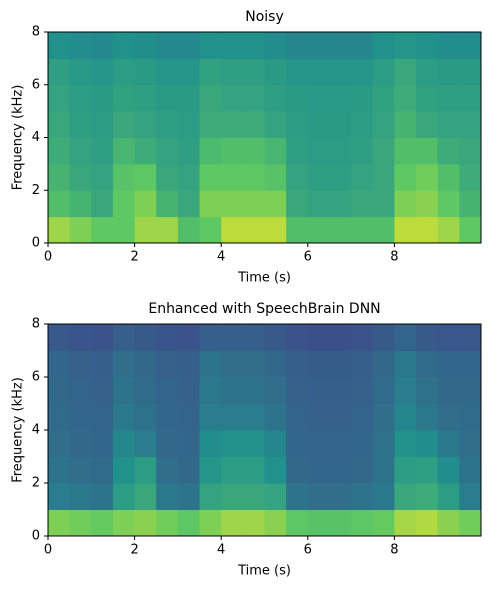 This screenshot has height=590, width=490. I want to click on x-axis-label: Time (s), so click(264, 278).